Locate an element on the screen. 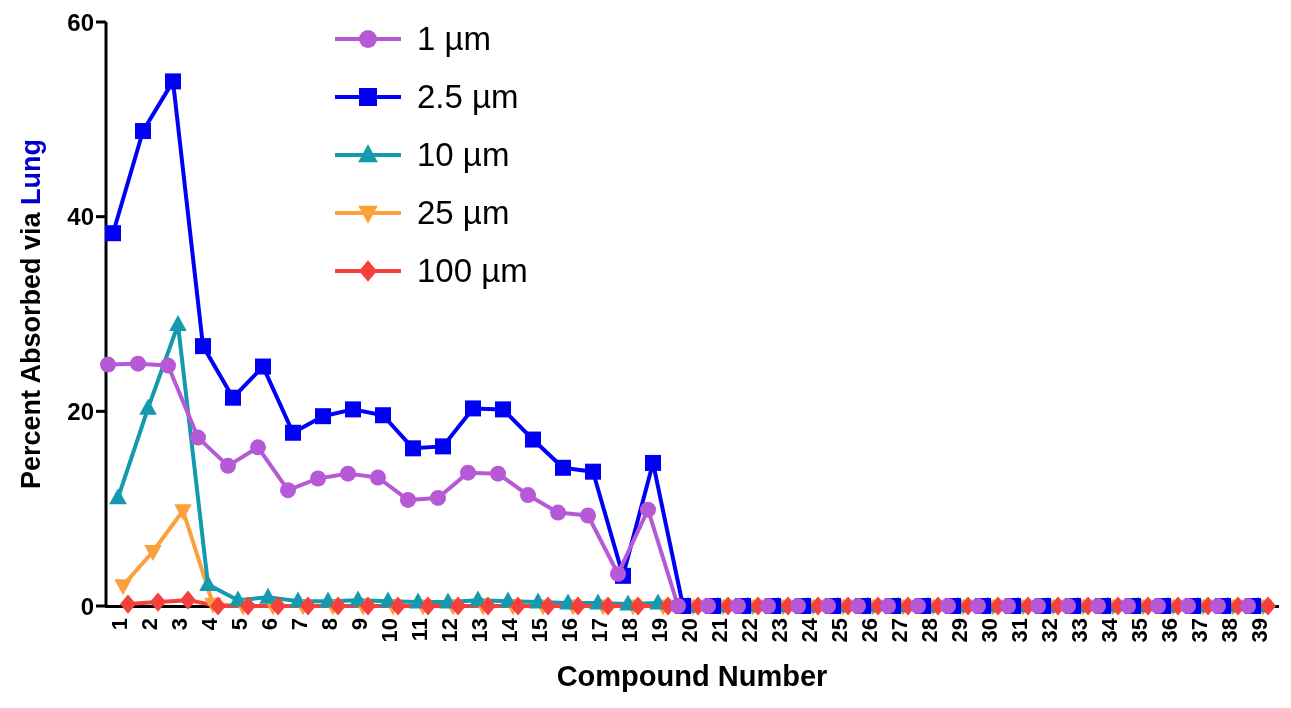 The height and width of the screenshot is (708, 1291). x-tick-label: 15 is located at coordinates (539, 630).